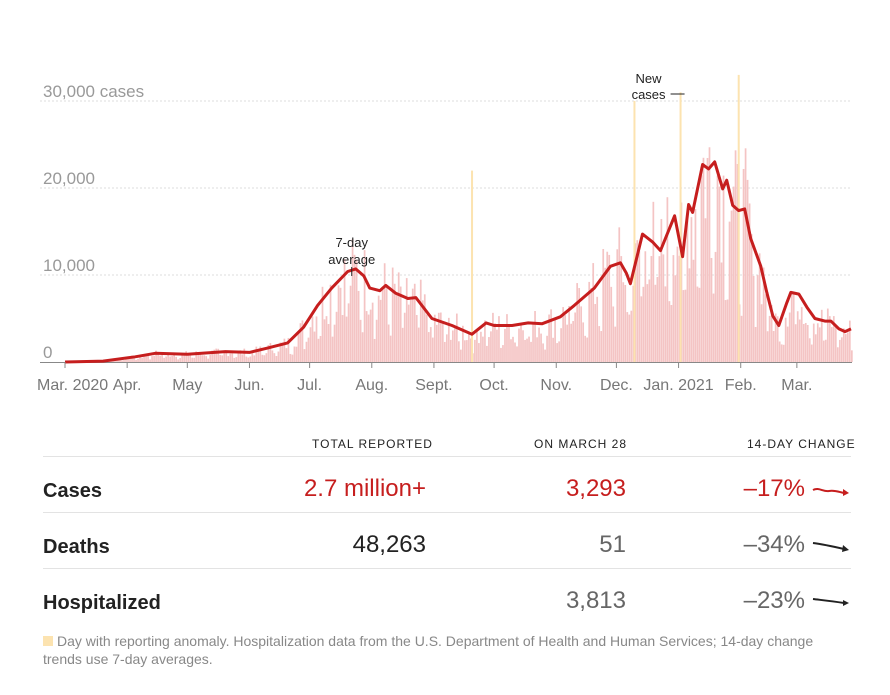 The height and width of the screenshot is (695, 890). What do you see at coordinates (616, 385) in the screenshot?
I see `x-tick-label: Dec.` at bounding box center [616, 385].